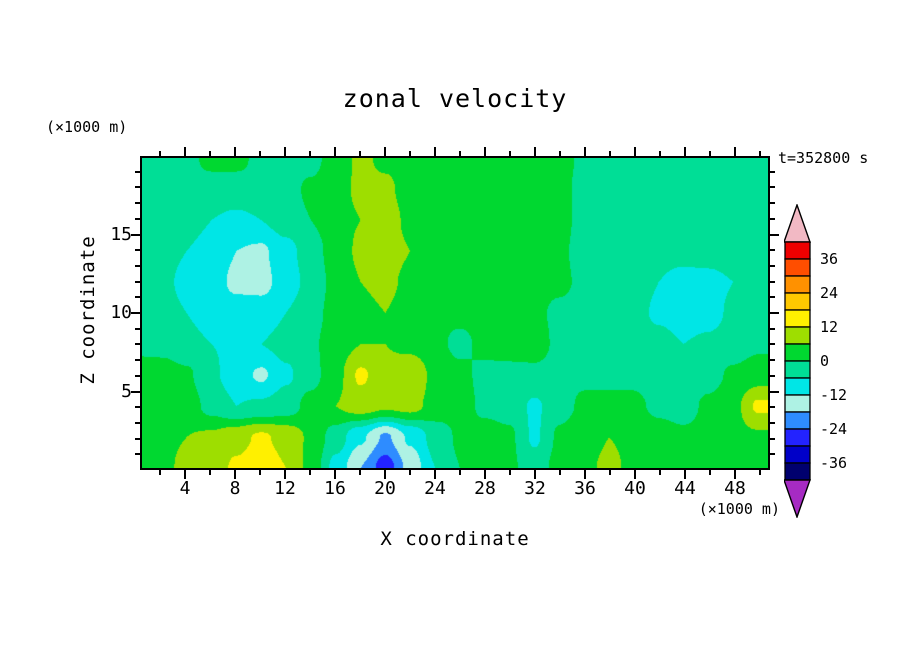  What do you see at coordinates (739, 509) in the screenshot?
I see `x-axis-unit-label: (×1000 m)` at bounding box center [739, 509].